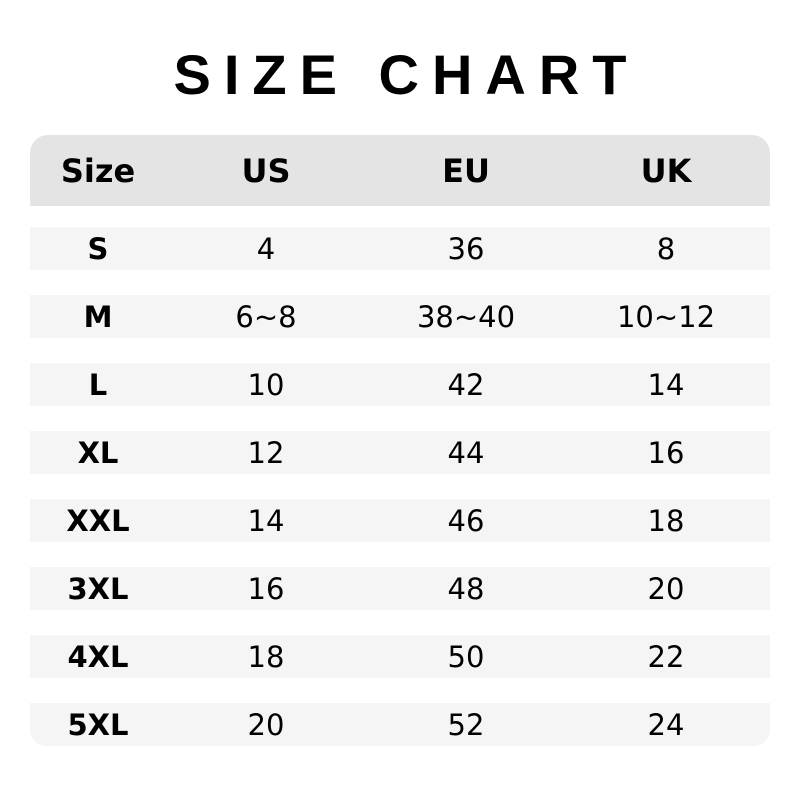 The height and width of the screenshot is (800, 800). Describe the element at coordinates (666, 452) in the screenshot. I see `cell-uk: 16` at that location.